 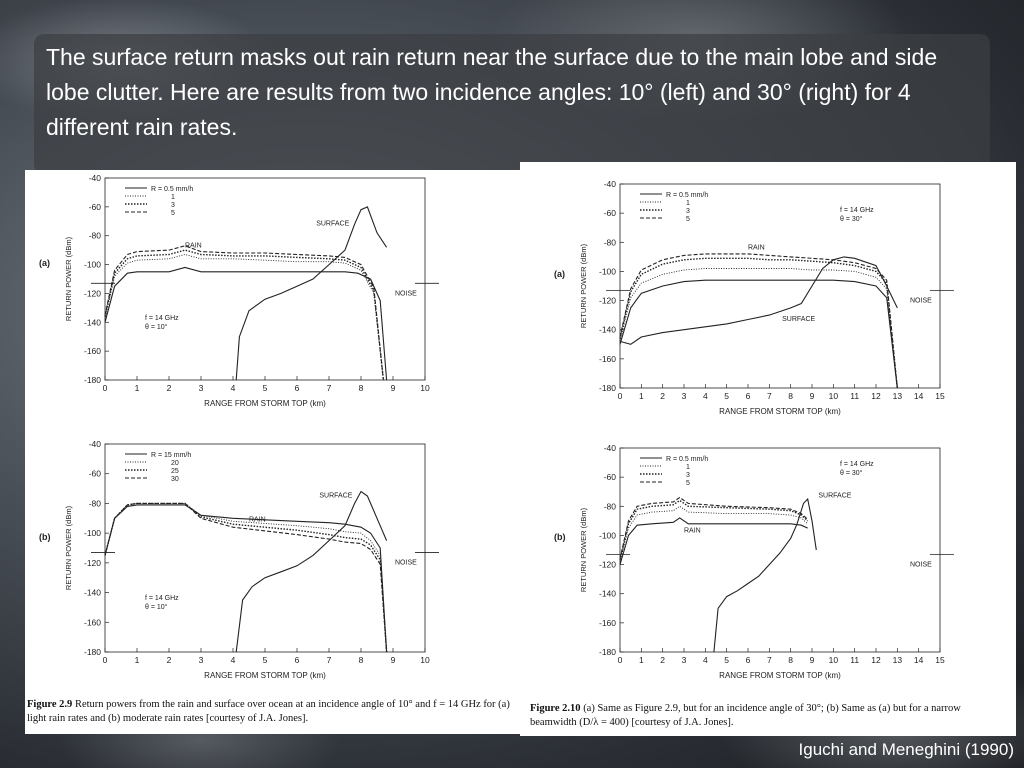 I want to click on x-tick-label: 15, so click(x=940, y=660).